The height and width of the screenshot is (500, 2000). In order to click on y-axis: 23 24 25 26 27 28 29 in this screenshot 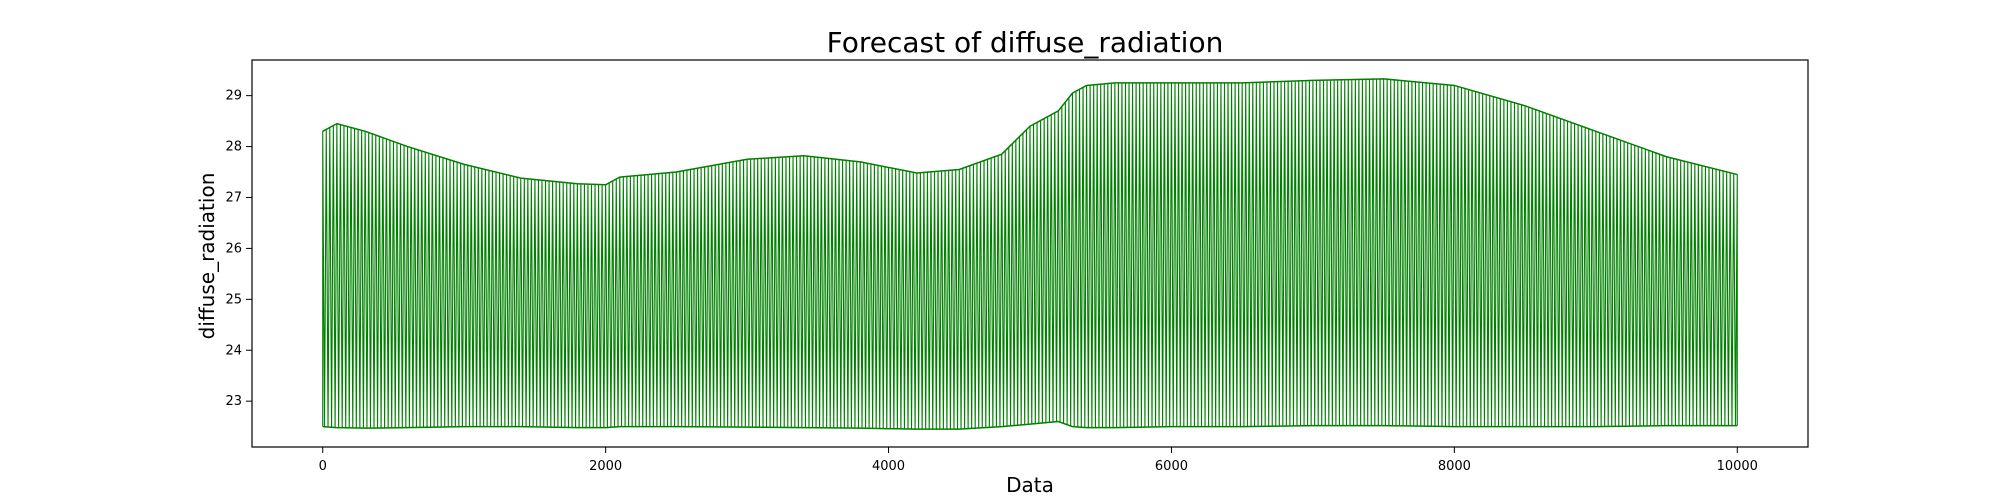, I will do `click(238, 249)`.